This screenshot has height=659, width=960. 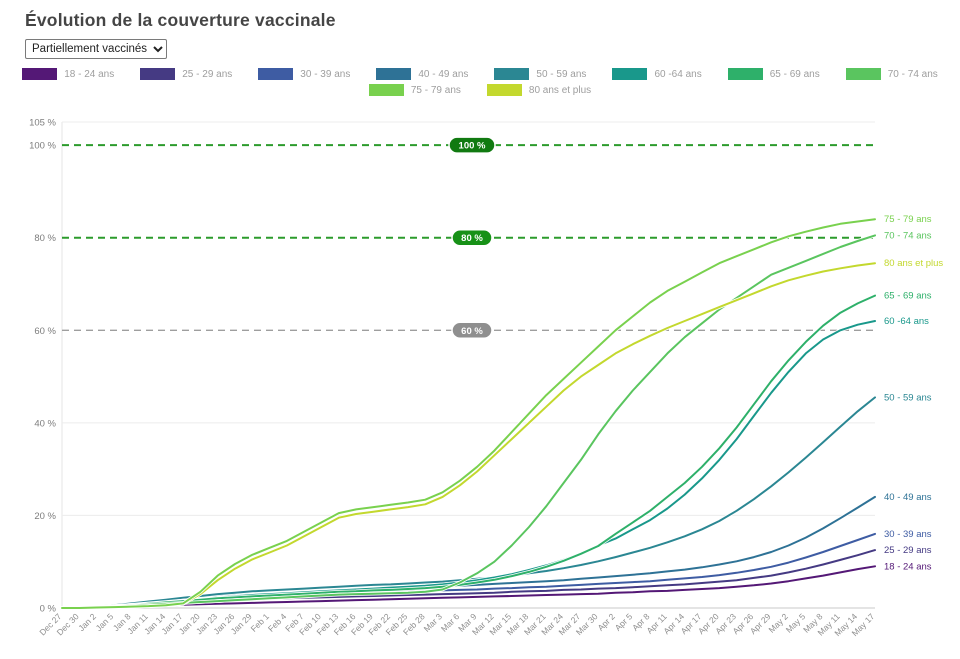 I want to click on y-tick-label: 105 %, so click(x=42, y=123).